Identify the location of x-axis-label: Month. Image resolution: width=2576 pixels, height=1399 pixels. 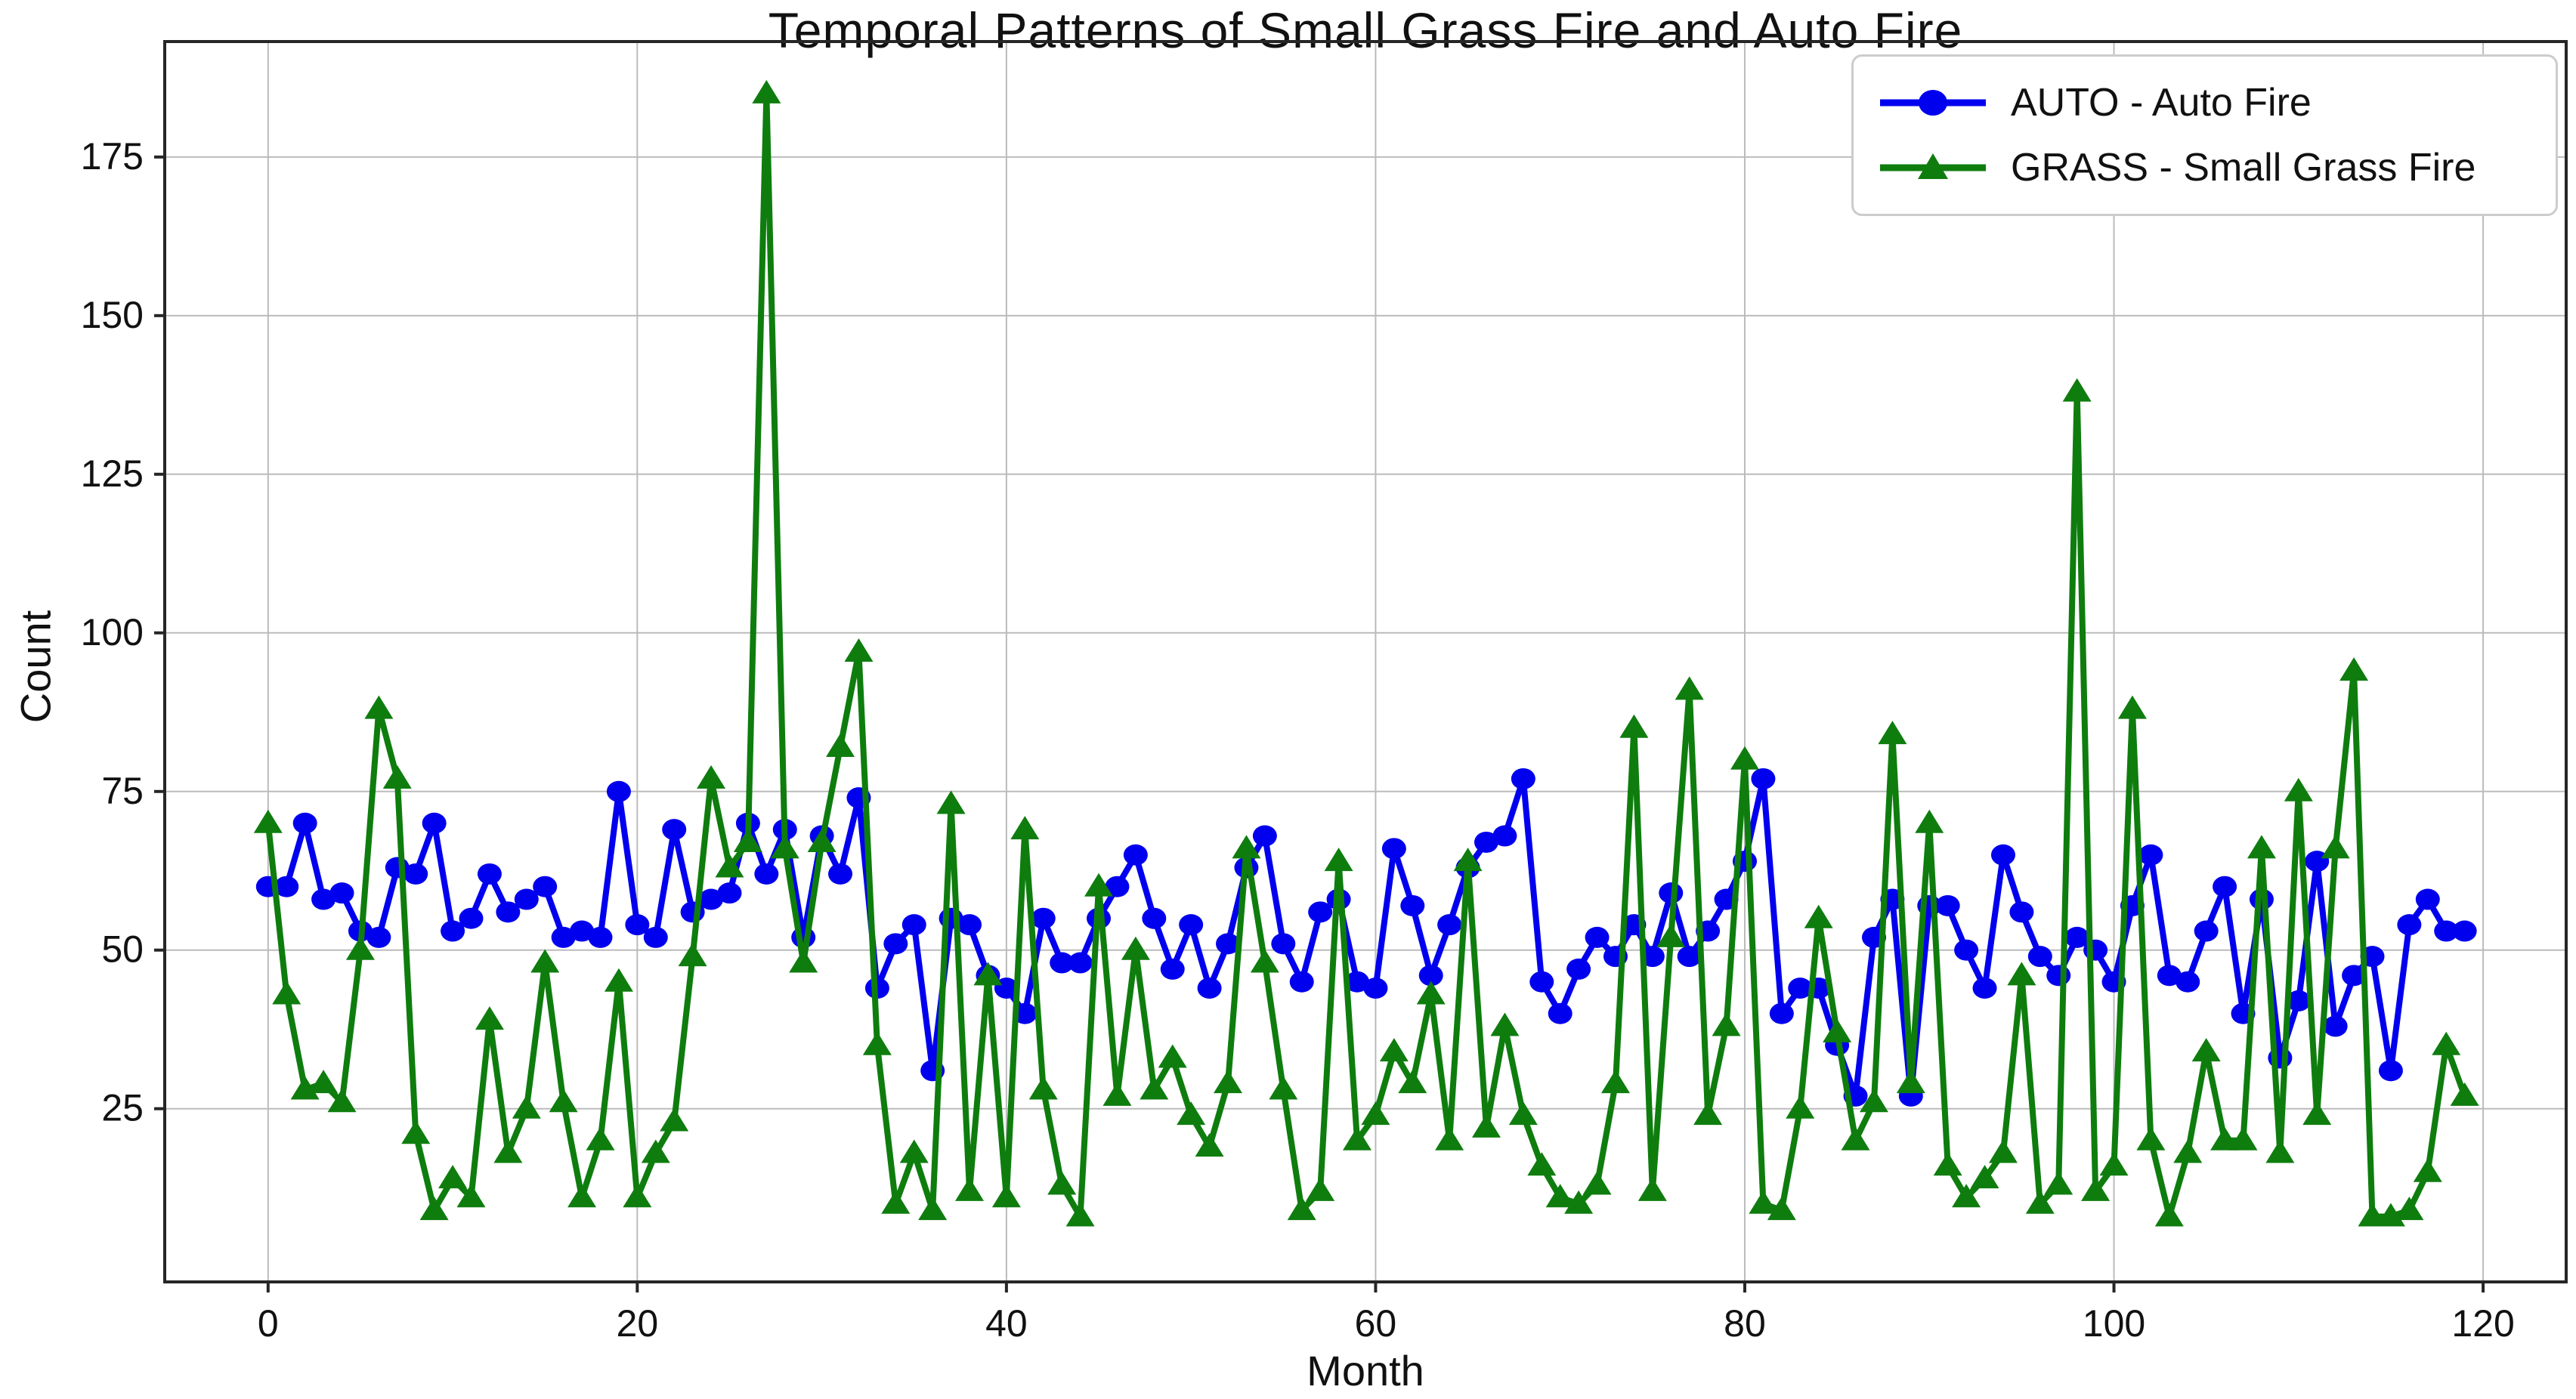
(1365, 1370).